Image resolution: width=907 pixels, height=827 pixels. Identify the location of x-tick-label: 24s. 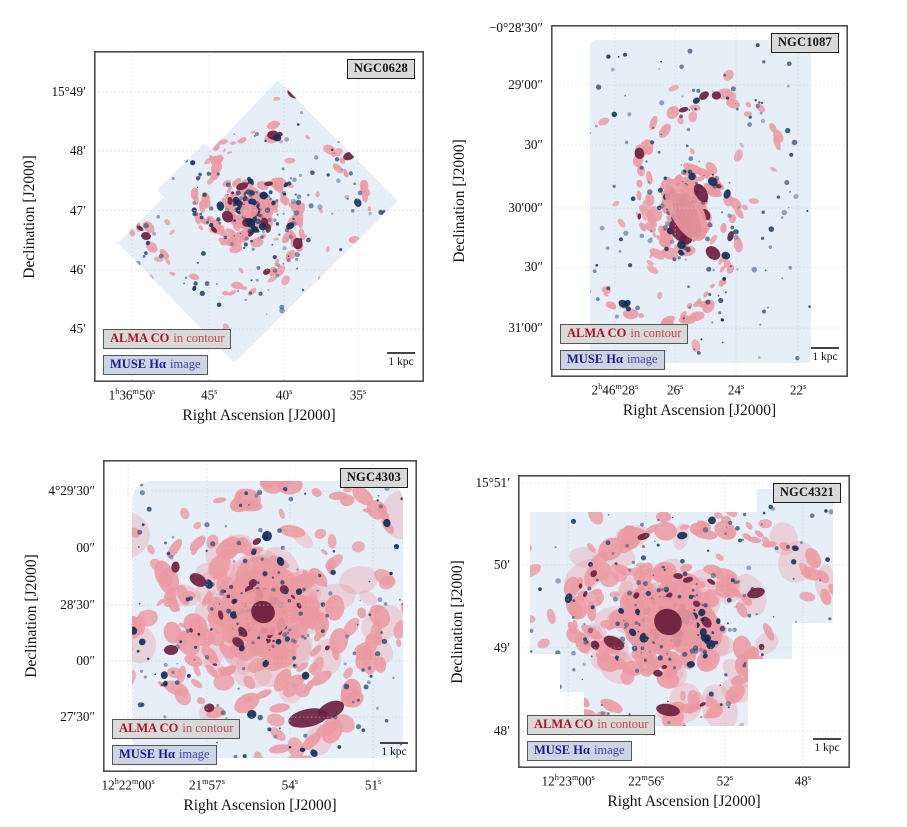
(736, 390).